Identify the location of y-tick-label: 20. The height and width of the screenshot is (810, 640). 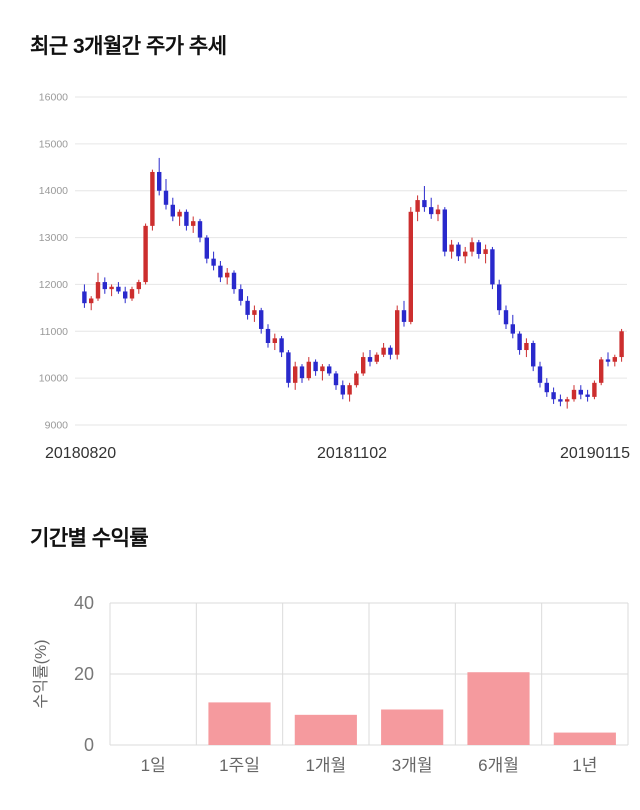
(84, 674).